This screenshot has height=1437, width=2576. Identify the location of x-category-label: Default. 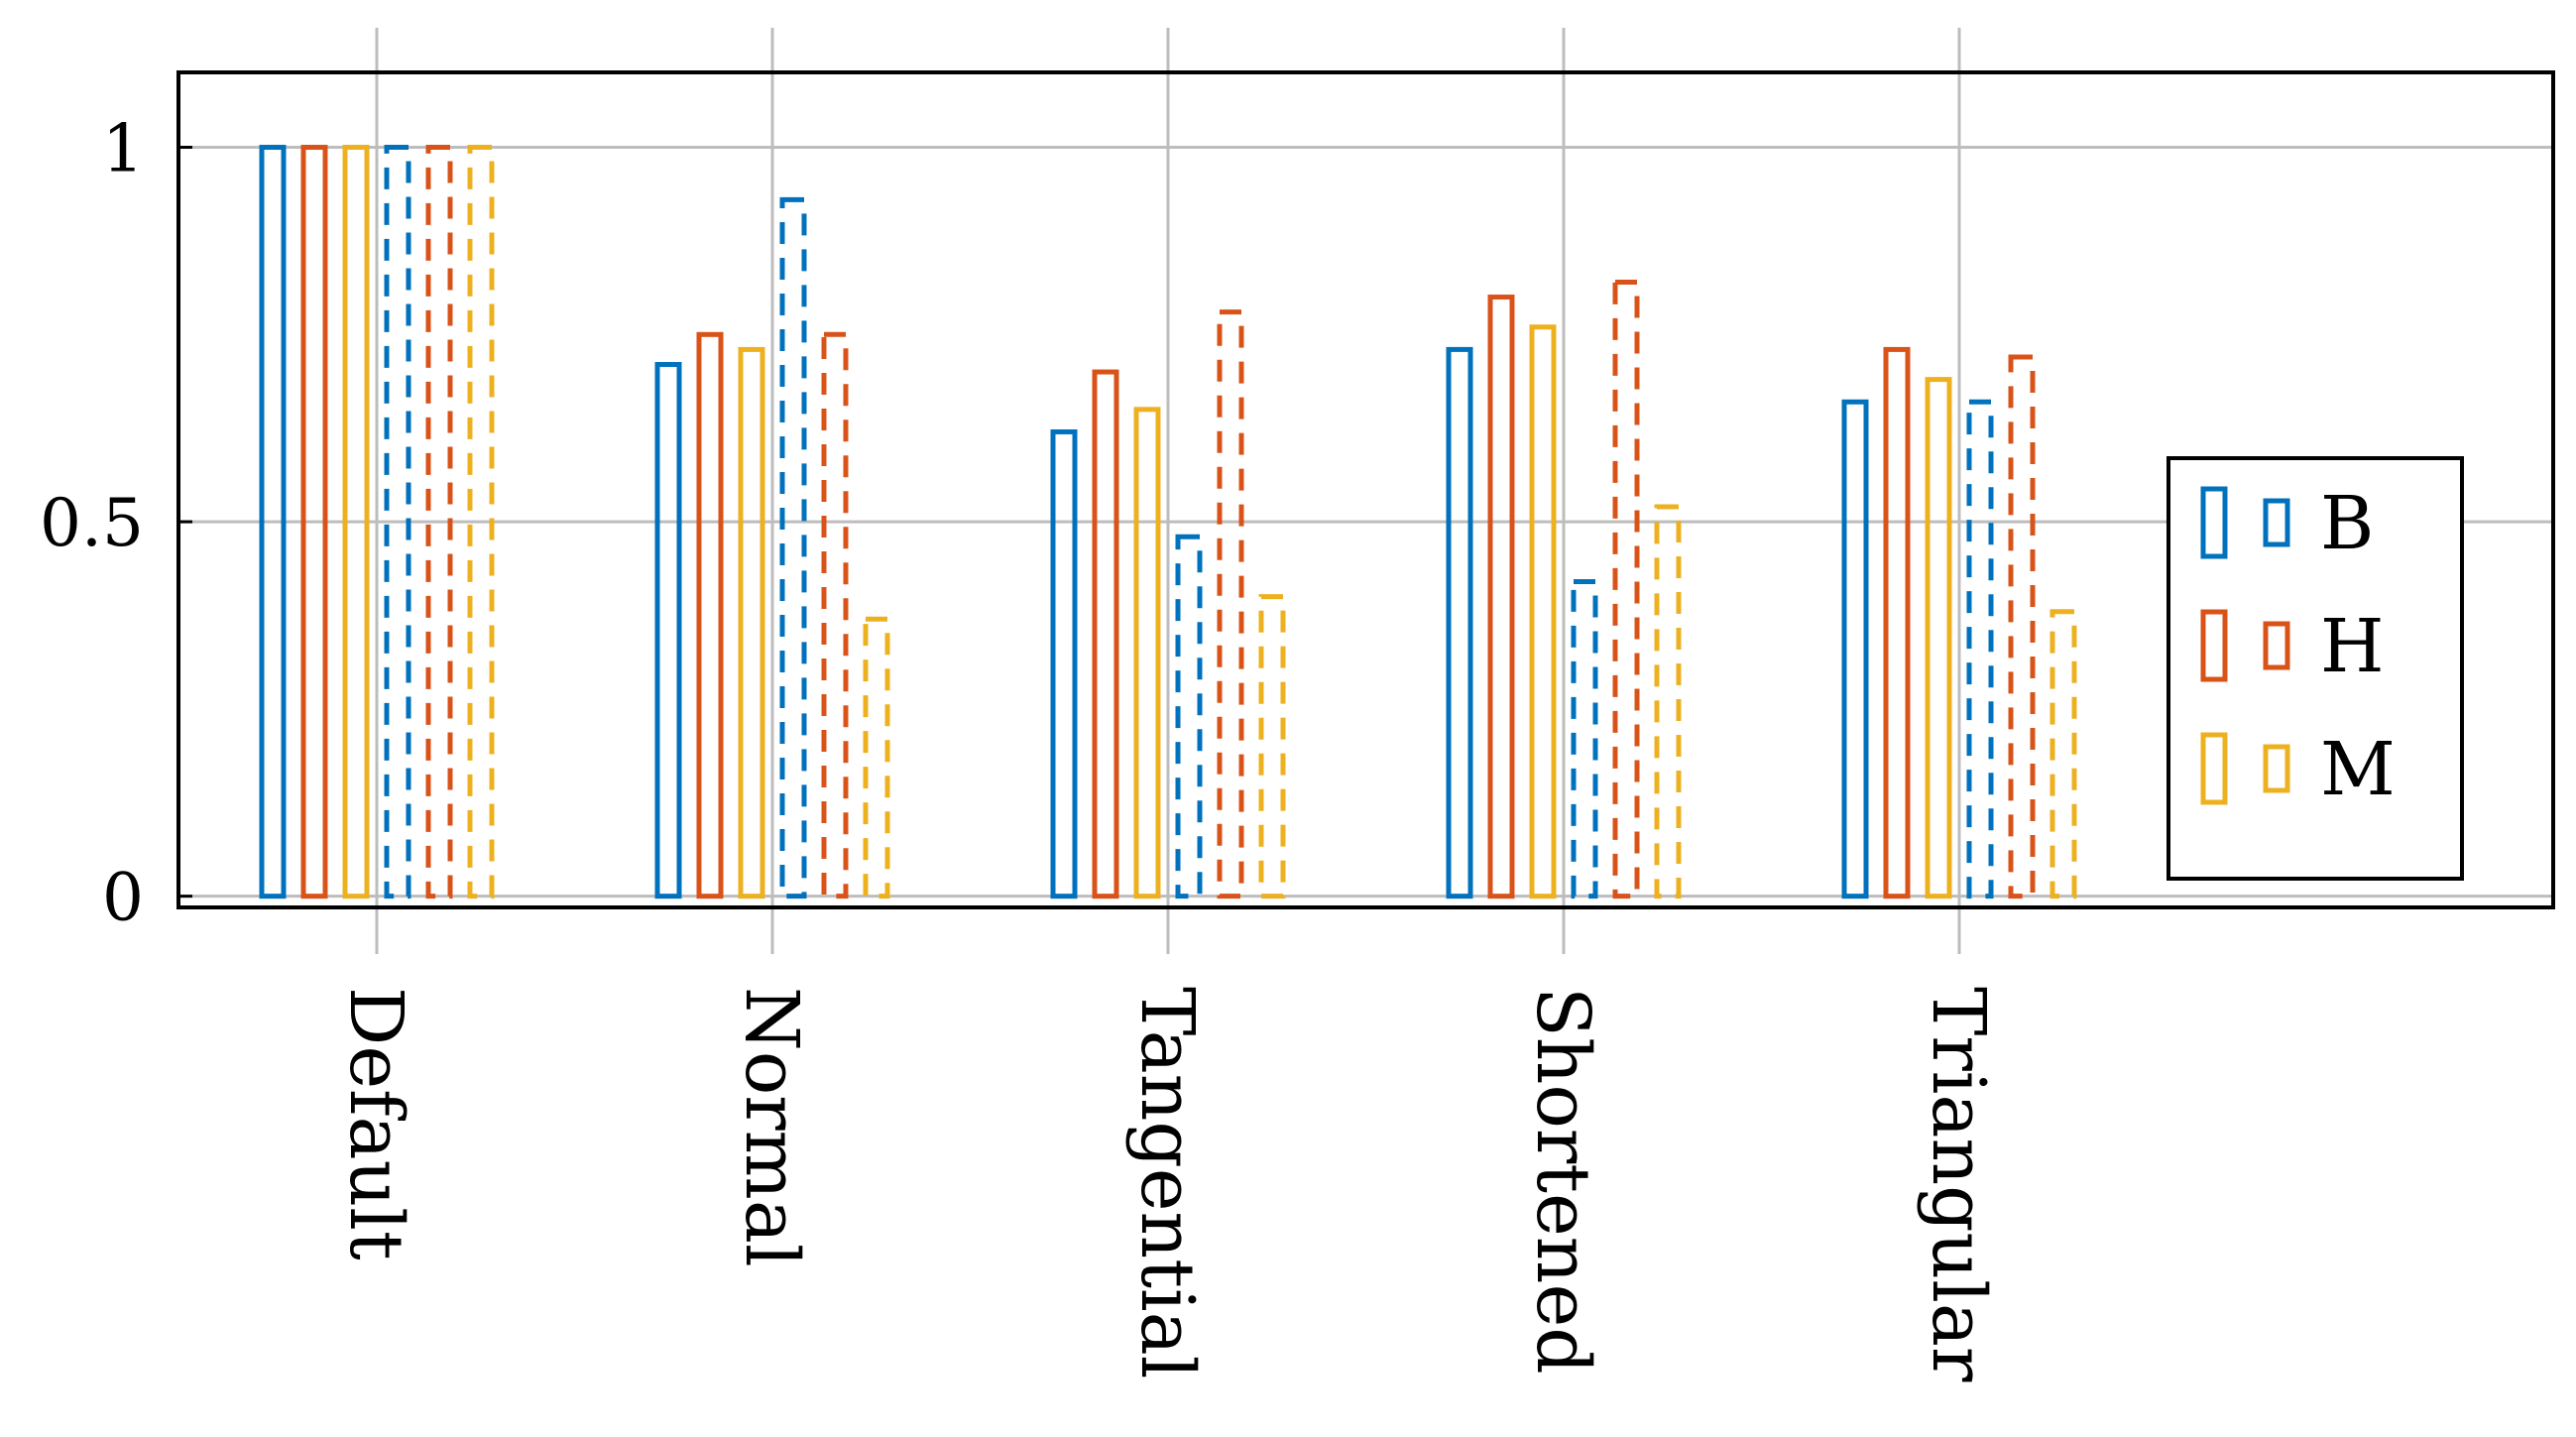
(375, 1123).